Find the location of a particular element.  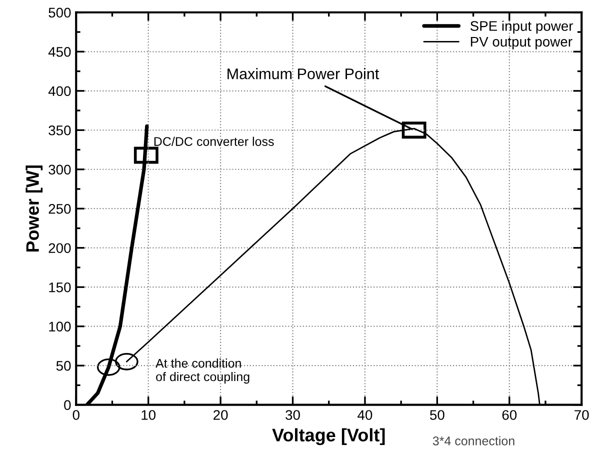

y-tick-label: 300 is located at coordinates (59, 169).